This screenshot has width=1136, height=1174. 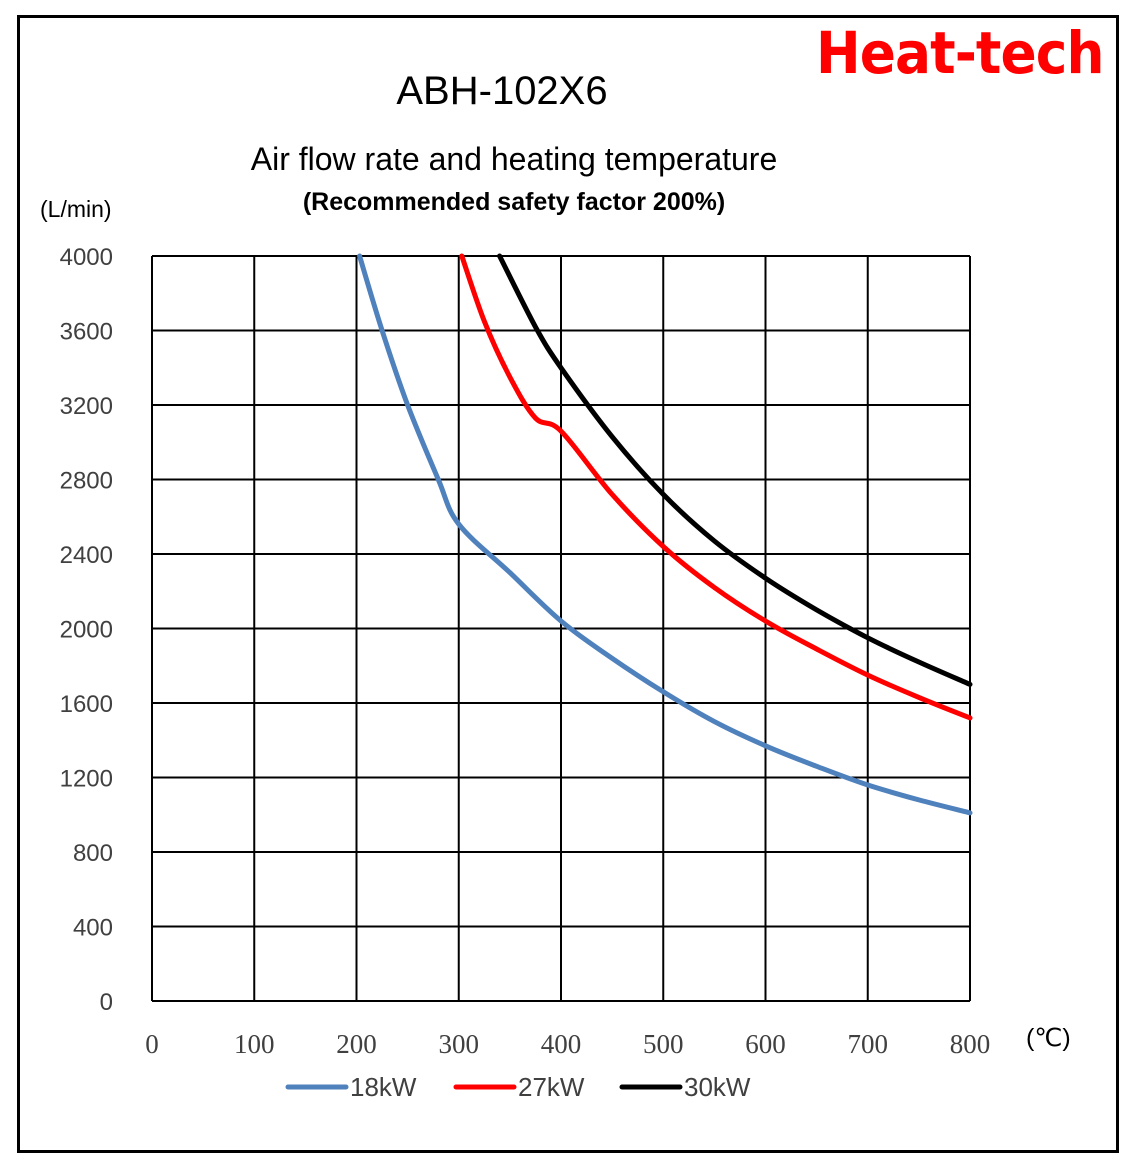 I want to click on legend-label-30kW: 30kW, so click(x=717, y=1087).